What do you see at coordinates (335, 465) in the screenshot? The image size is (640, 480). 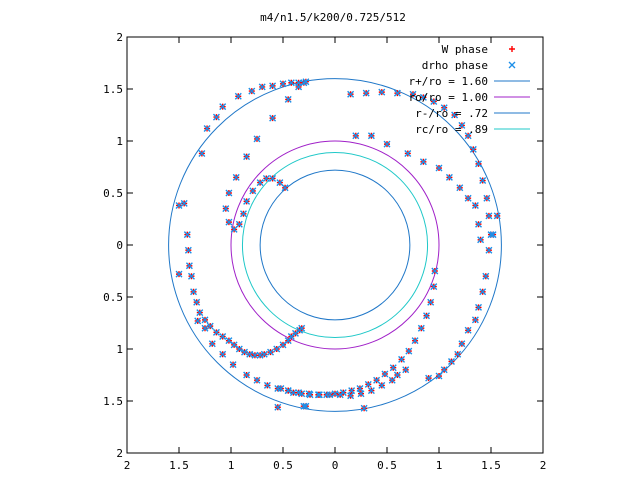 I see `x-tick-label: 0` at bounding box center [335, 465].